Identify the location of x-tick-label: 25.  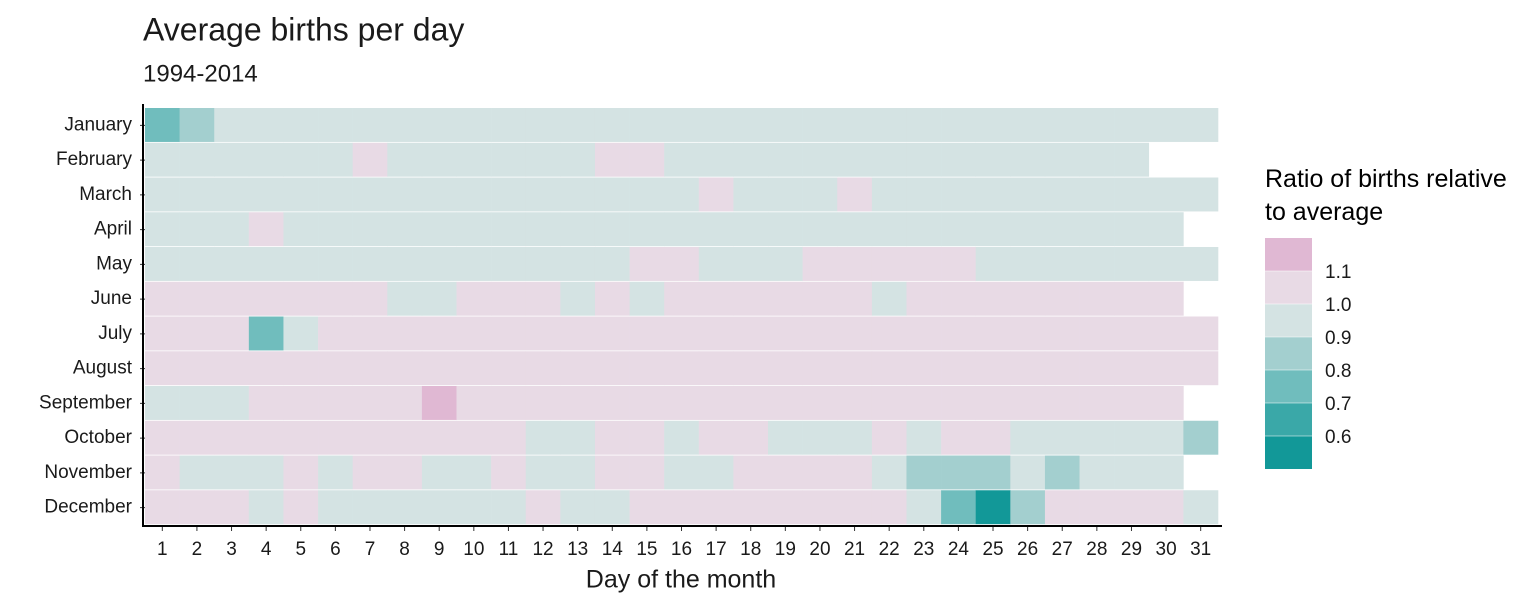
(992, 549).